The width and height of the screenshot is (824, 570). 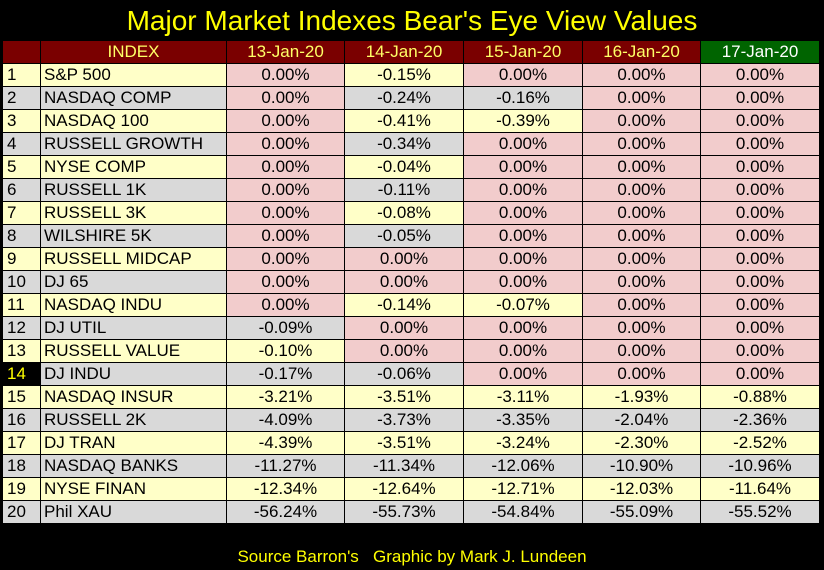 I want to click on index-name-cell: WILSHIRE 5K, so click(x=133, y=236).